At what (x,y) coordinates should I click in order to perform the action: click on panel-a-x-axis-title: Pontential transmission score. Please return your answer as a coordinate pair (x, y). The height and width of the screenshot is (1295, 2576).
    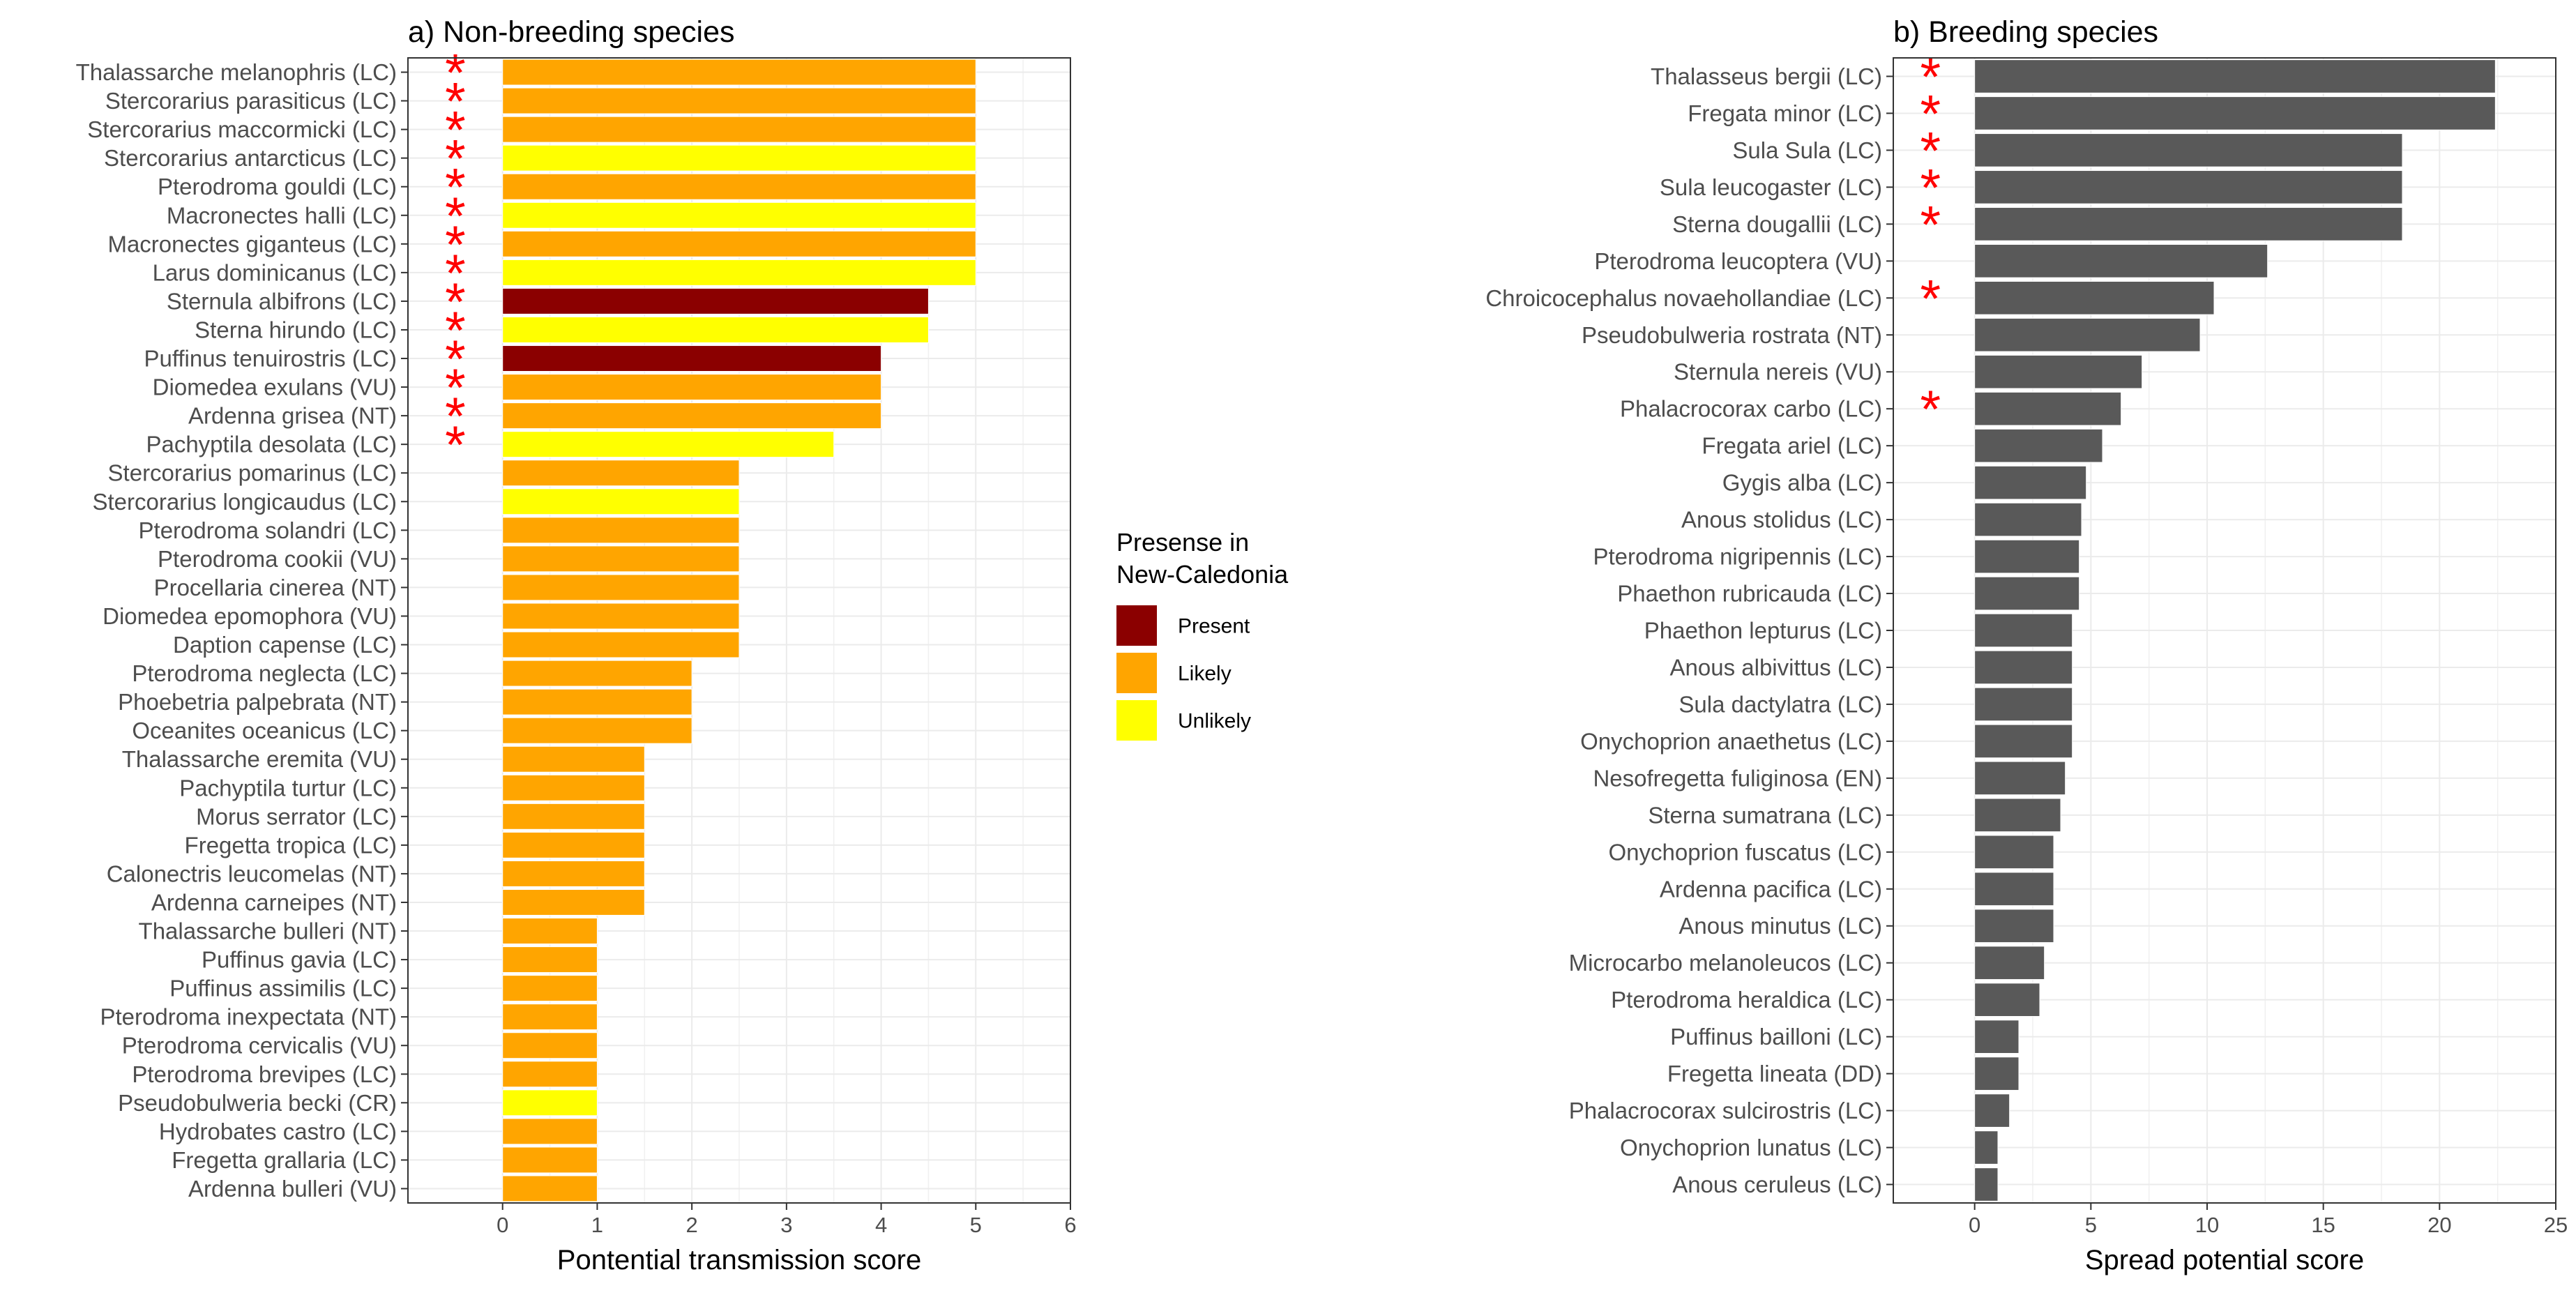
    Looking at the image, I should click on (739, 1260).